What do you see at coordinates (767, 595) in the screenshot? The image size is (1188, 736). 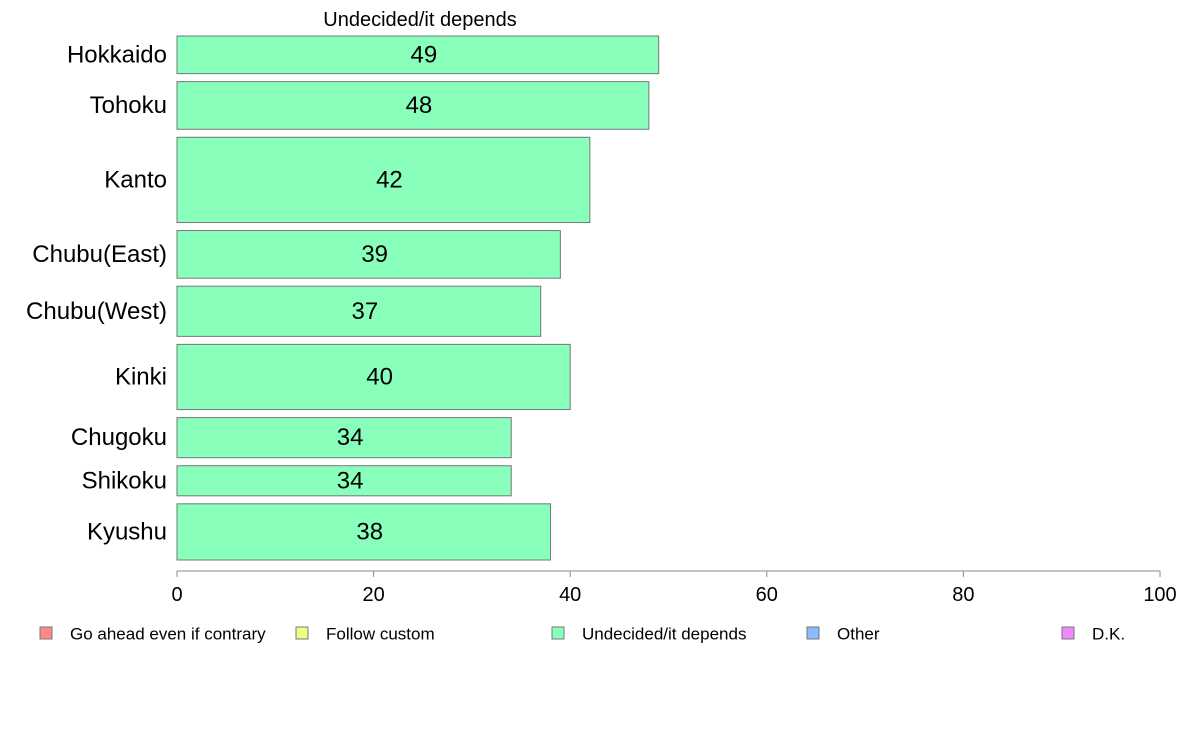 I see `x-tick-label: 60` at bounding box center [767, 595].